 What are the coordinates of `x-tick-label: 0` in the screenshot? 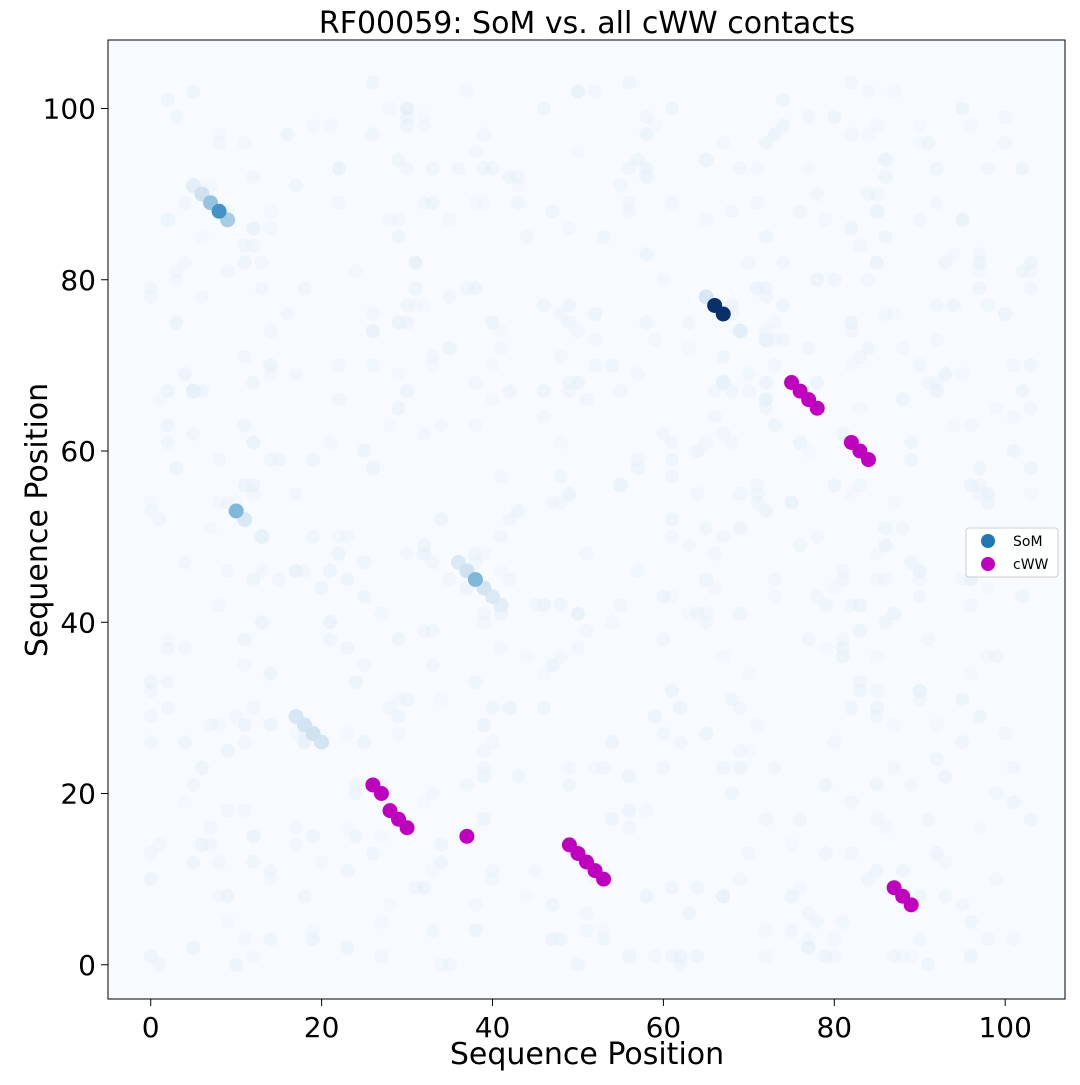 It's located at (151, 1027).